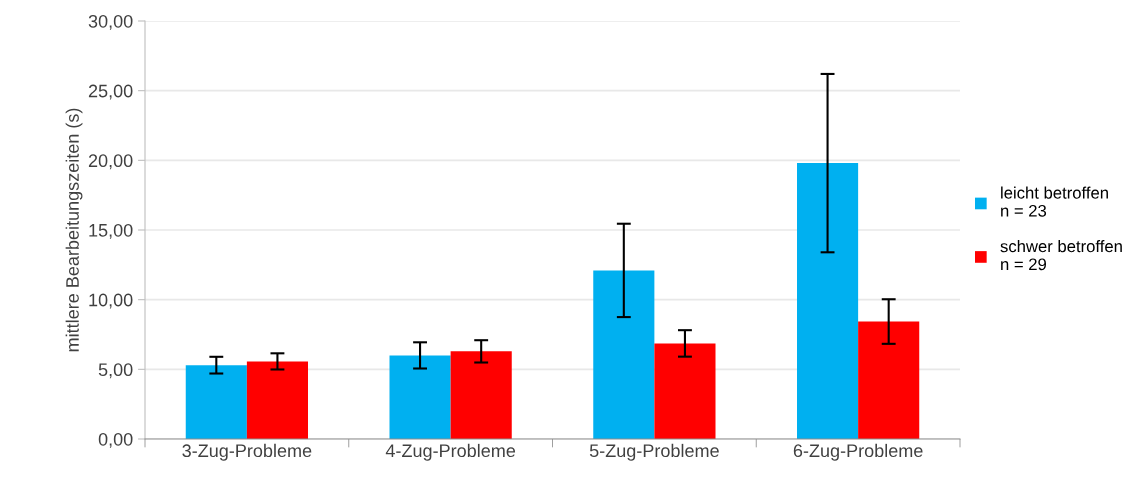  What do you see at coordinates (858, 452) in the screenshot?
I see `x-tick-label: 6-Zug-Probleme` at bounding box center [858, 452].